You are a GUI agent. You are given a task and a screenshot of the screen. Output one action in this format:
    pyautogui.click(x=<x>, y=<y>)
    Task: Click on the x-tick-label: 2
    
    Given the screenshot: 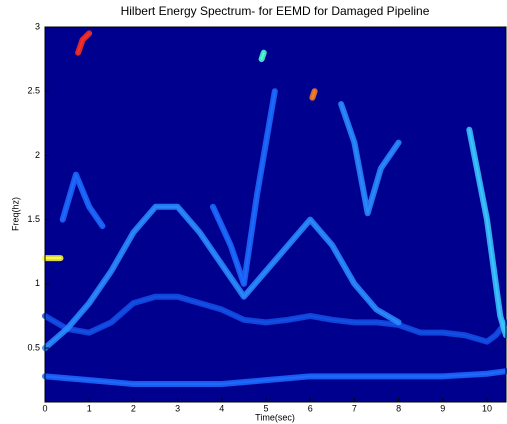 What is the action you would take?
    pyautogui.click(x=133, y=408)
    